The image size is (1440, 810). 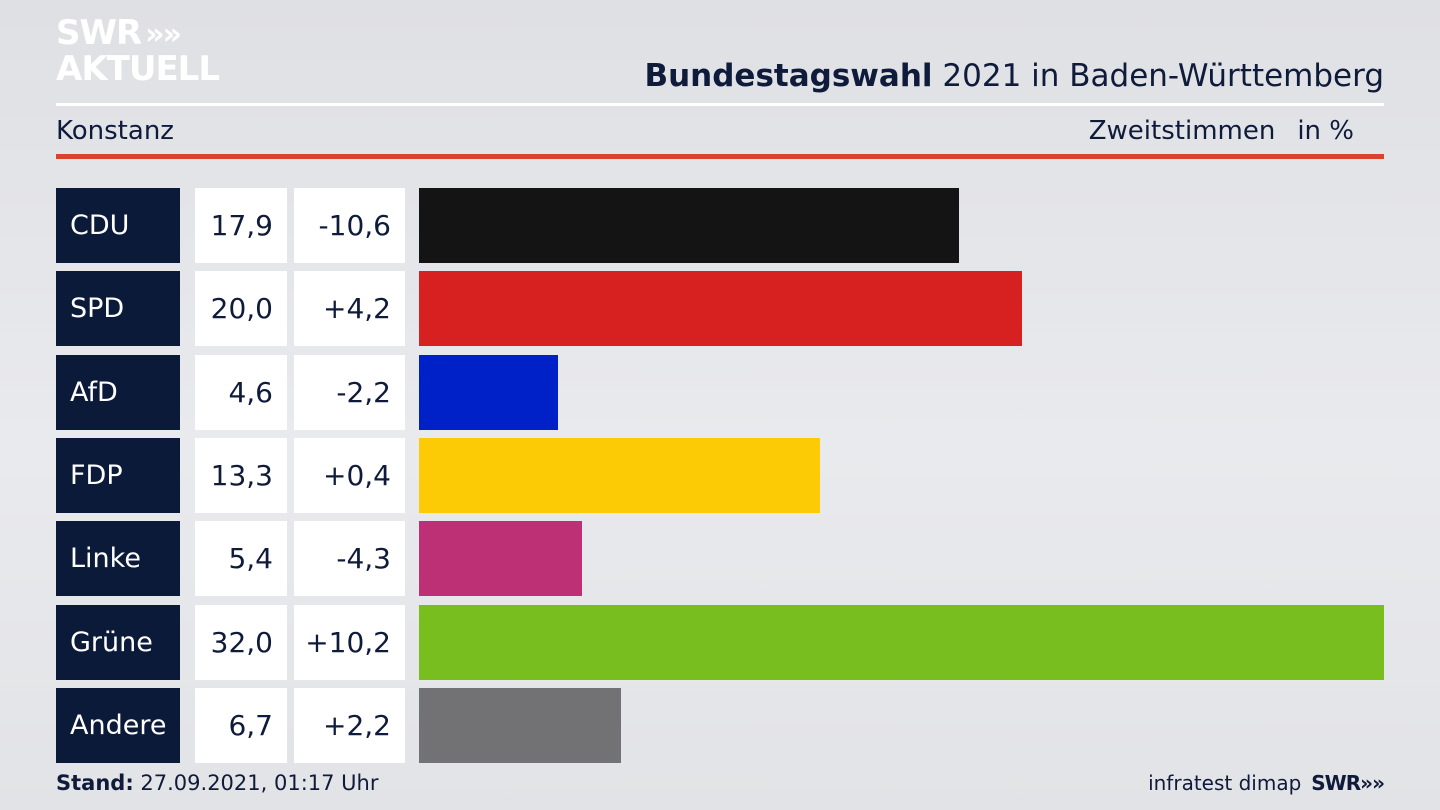 I want to click on source-credit: infratest dimap SWR»», so click(x=1266, y=783).